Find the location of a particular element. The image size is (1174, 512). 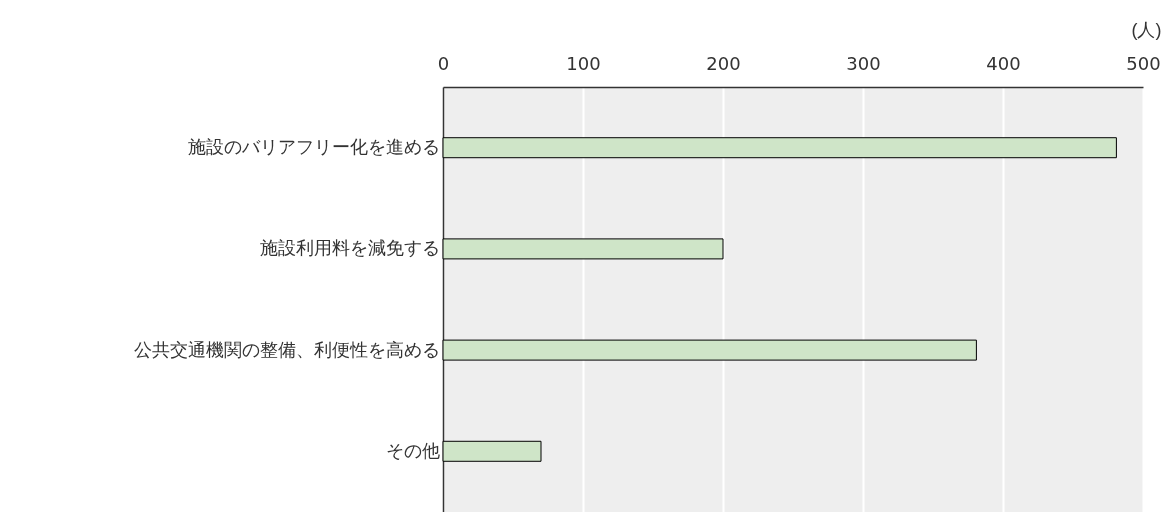

y-tick-label: その他 is located at coordinates (412, 450).